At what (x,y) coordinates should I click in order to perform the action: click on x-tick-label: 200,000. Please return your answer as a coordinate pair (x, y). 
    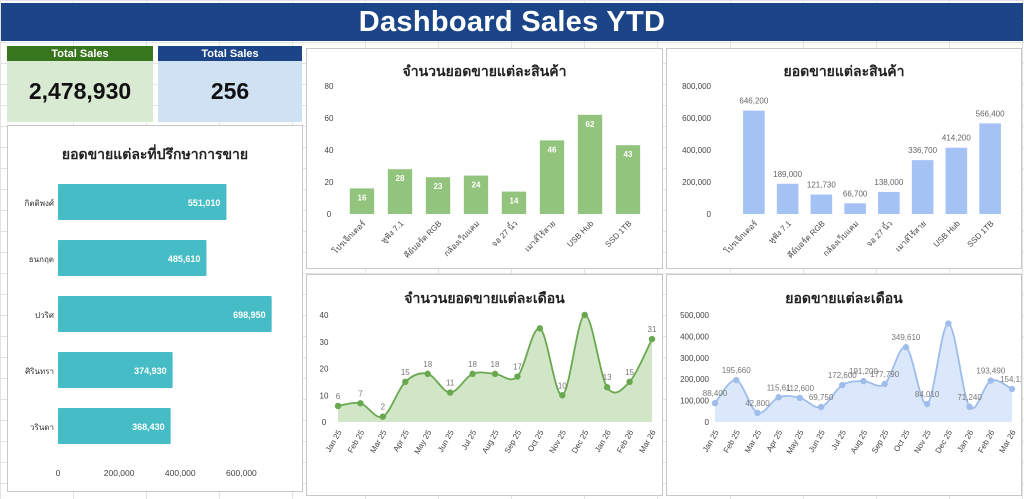
    Looking at the image, I should click on (119, 473).